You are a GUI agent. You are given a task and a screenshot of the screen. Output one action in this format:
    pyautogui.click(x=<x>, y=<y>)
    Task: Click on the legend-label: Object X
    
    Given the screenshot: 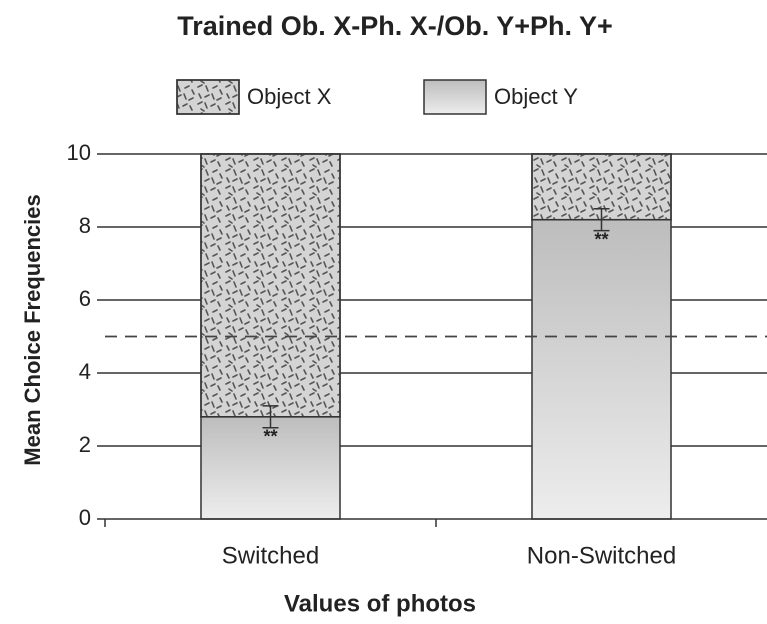 What is the action you would take?
    pyautogui.click(x=289, y=96)
    